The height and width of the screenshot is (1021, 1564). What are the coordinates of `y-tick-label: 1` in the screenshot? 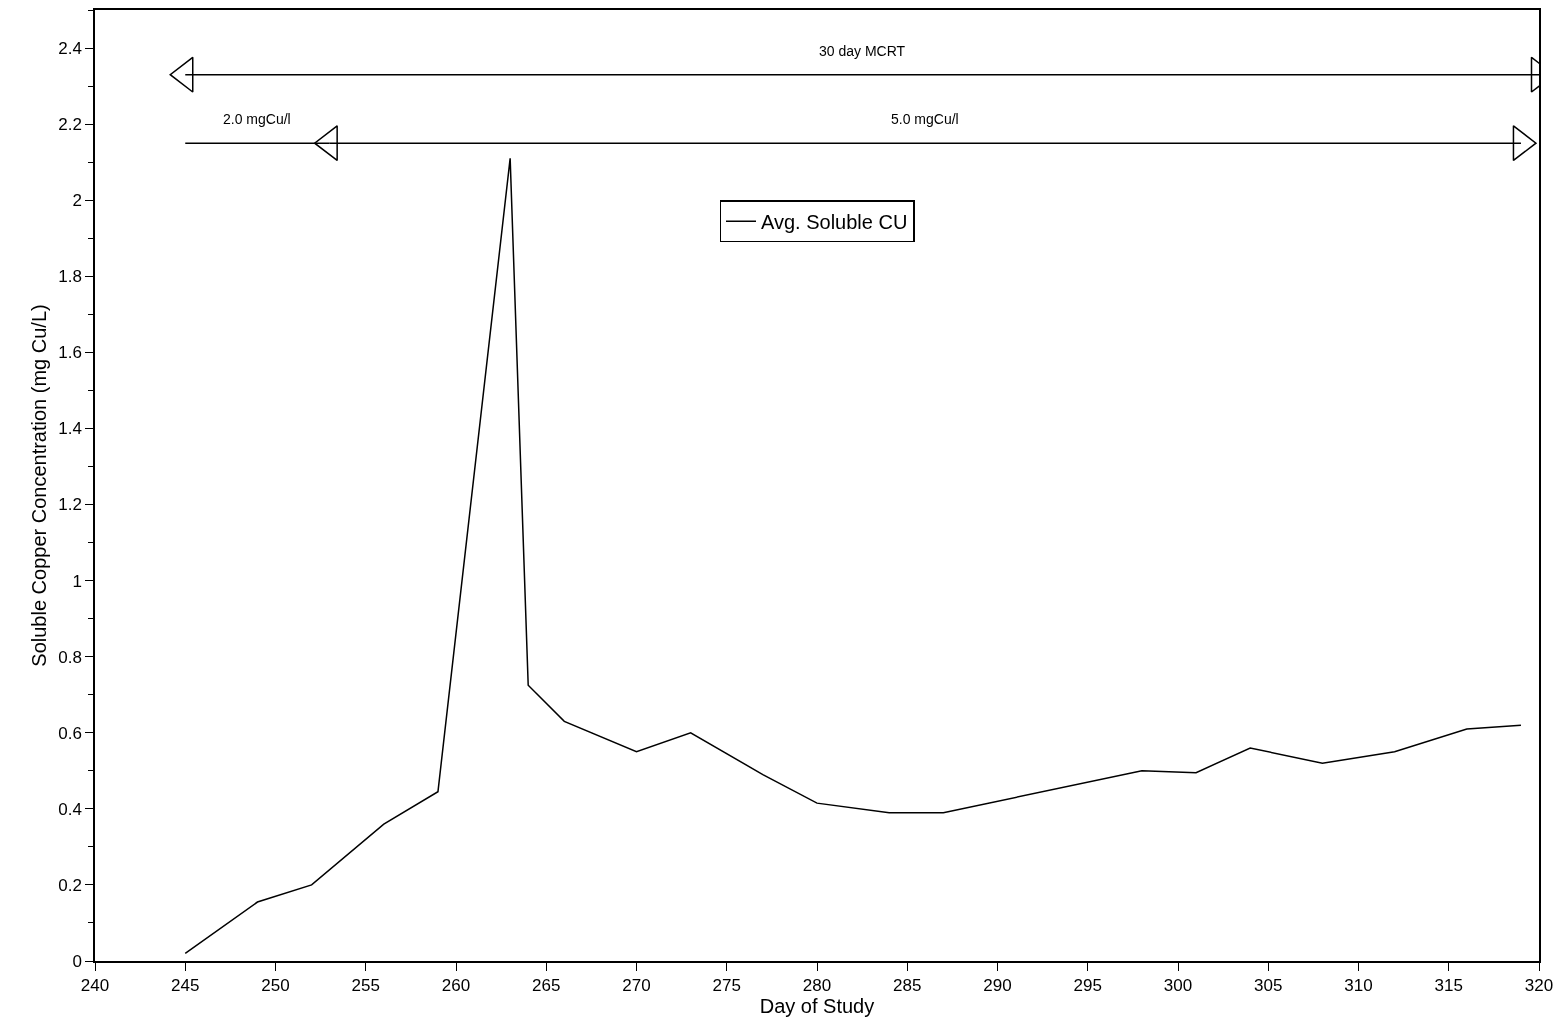 It's located at (77, 581).